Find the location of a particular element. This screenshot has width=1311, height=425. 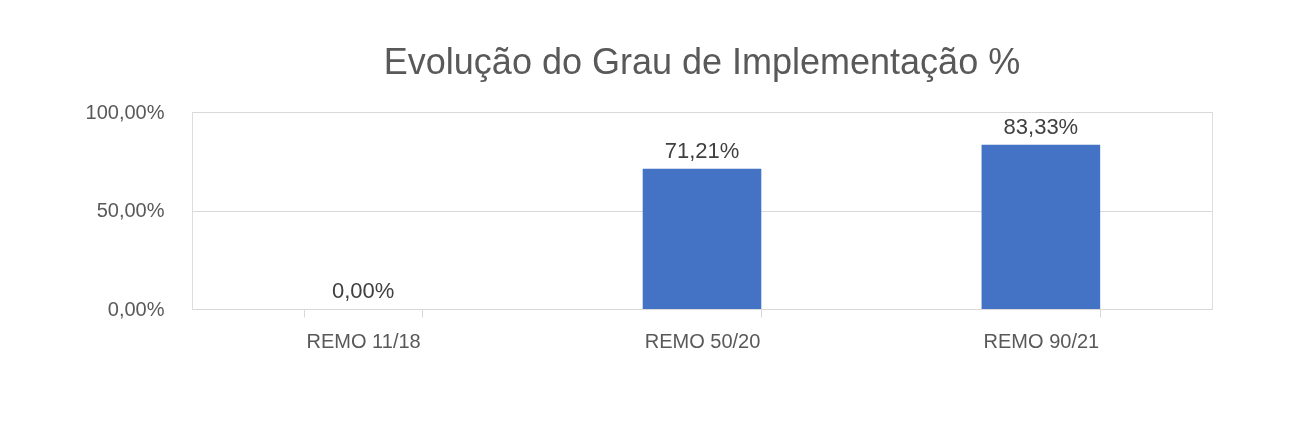

y-tick-label: 0,00% is located at coordinates (136, 308).